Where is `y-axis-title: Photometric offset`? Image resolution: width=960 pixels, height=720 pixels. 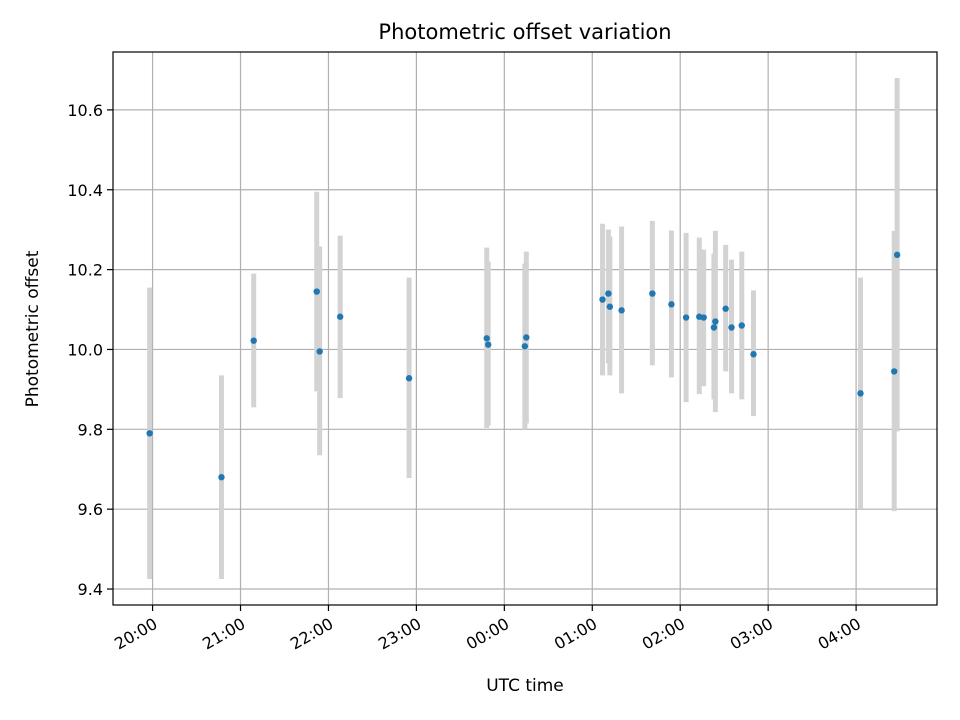
y-axis-title: Photometric offset is located at coordinates (33, 328).